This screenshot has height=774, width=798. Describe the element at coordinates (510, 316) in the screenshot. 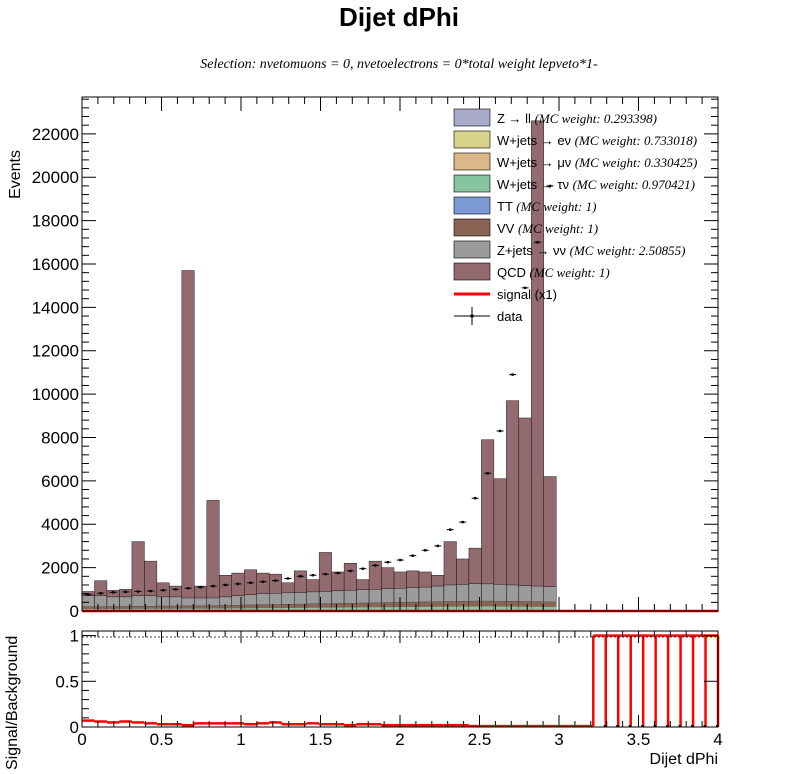

I see `legend-label: data` at that location.